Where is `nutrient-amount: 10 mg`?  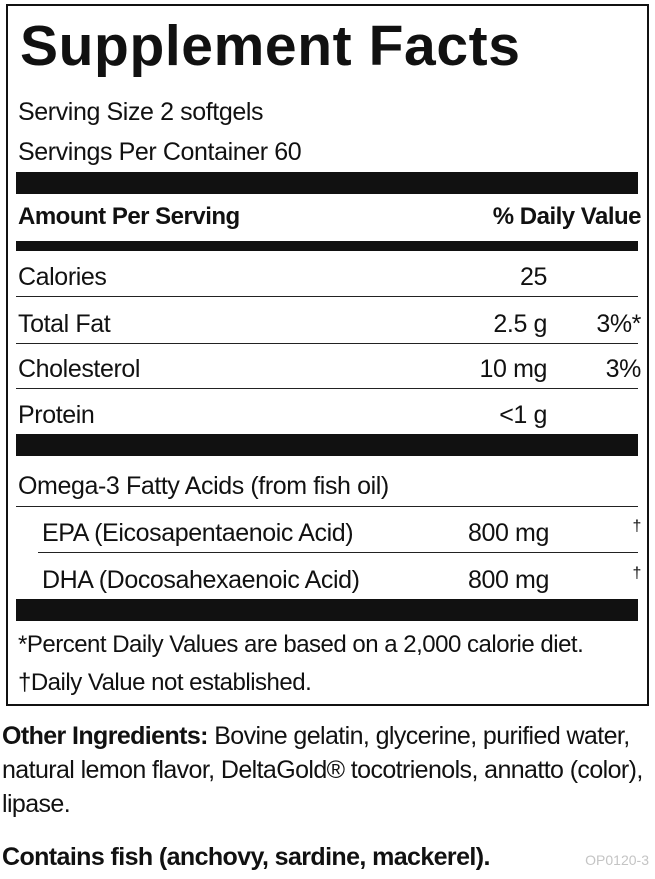
nutrient-amount: 10 mg is located at coordinates (513, 369).